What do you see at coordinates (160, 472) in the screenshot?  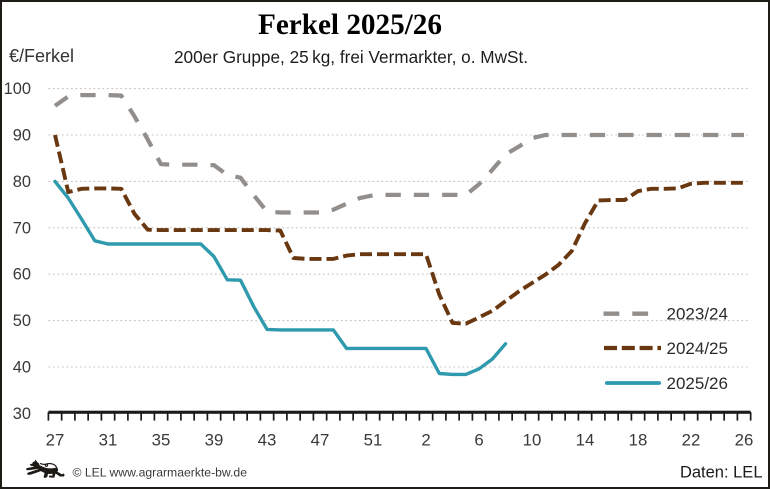 I see `svg-text: © LEL www.agrarmaerkte-bw.de` at bounding box center [160, 472].